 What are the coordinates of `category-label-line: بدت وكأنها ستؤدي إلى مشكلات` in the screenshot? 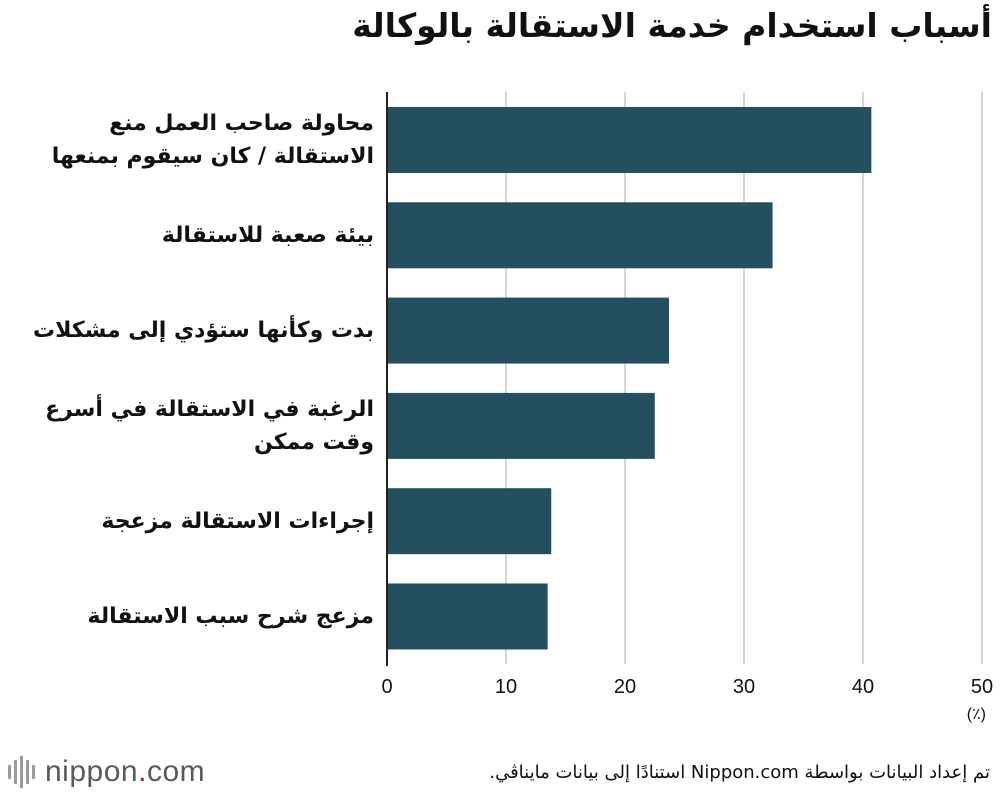 It's located at (203, 331).